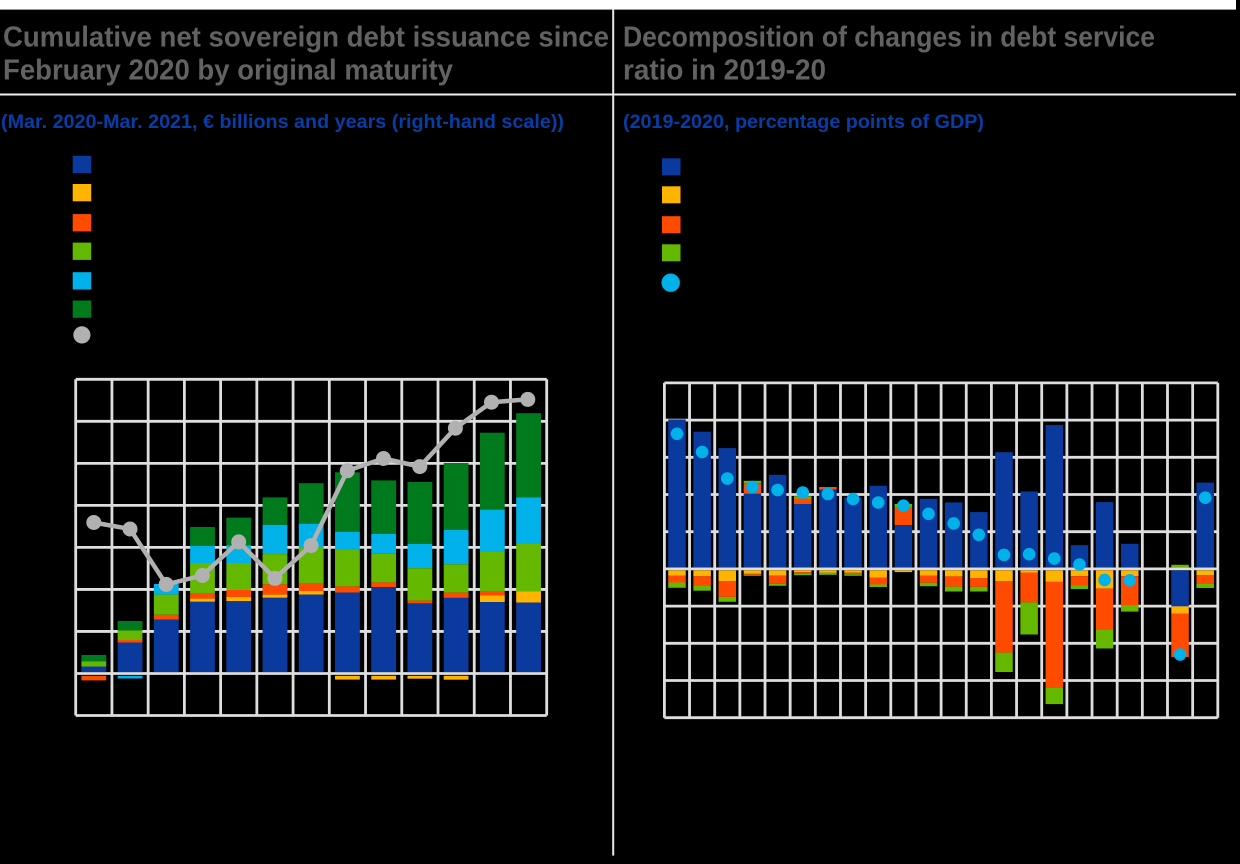  What do you see at coordinates (889, 38) in the screenshot?
I see `svg-text:Decomposition of changes in de: Decomposition of changes in debt service` at bounding box center [889, 38].